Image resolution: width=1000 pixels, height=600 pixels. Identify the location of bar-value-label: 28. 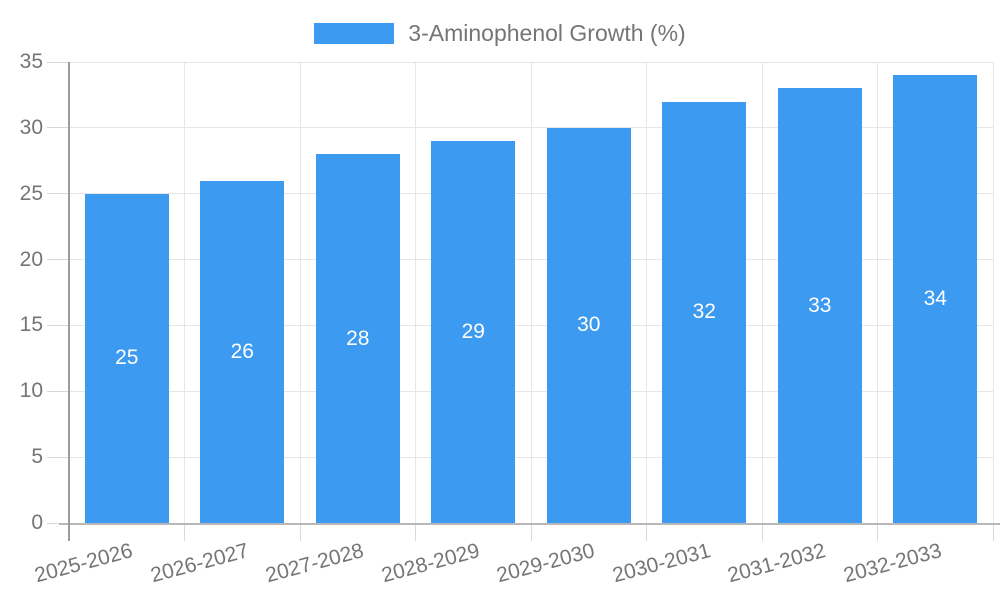
(358, 338).